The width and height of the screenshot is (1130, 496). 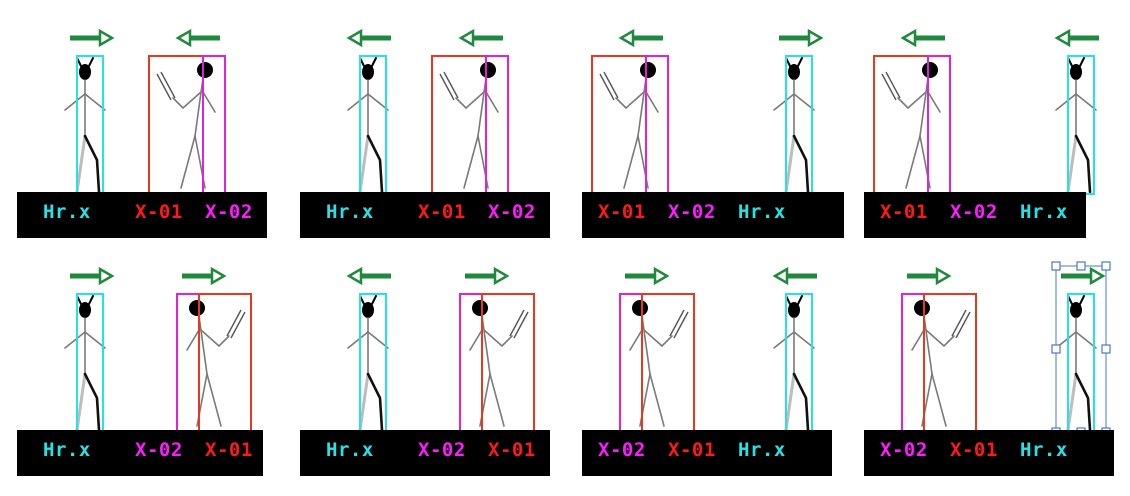 What do you see at coordinates (713, 130) in the screenshot?
I see `scenario-panel-3: X-01 X-02 Hr.x` at bounding box center [713, 130].